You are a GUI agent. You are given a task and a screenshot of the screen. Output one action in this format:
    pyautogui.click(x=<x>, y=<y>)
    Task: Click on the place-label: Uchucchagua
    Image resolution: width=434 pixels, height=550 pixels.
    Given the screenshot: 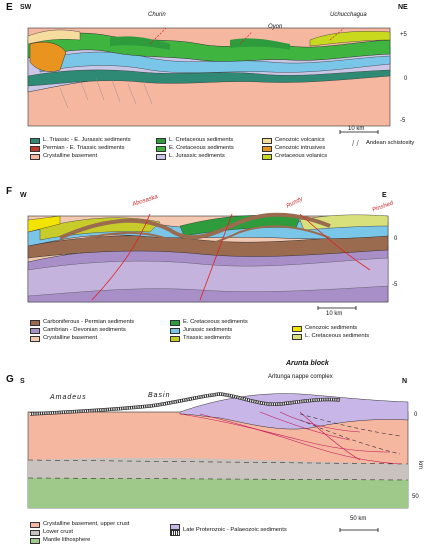 What is the action you would take?
    pyautogui.click(x=348, y=15)
    